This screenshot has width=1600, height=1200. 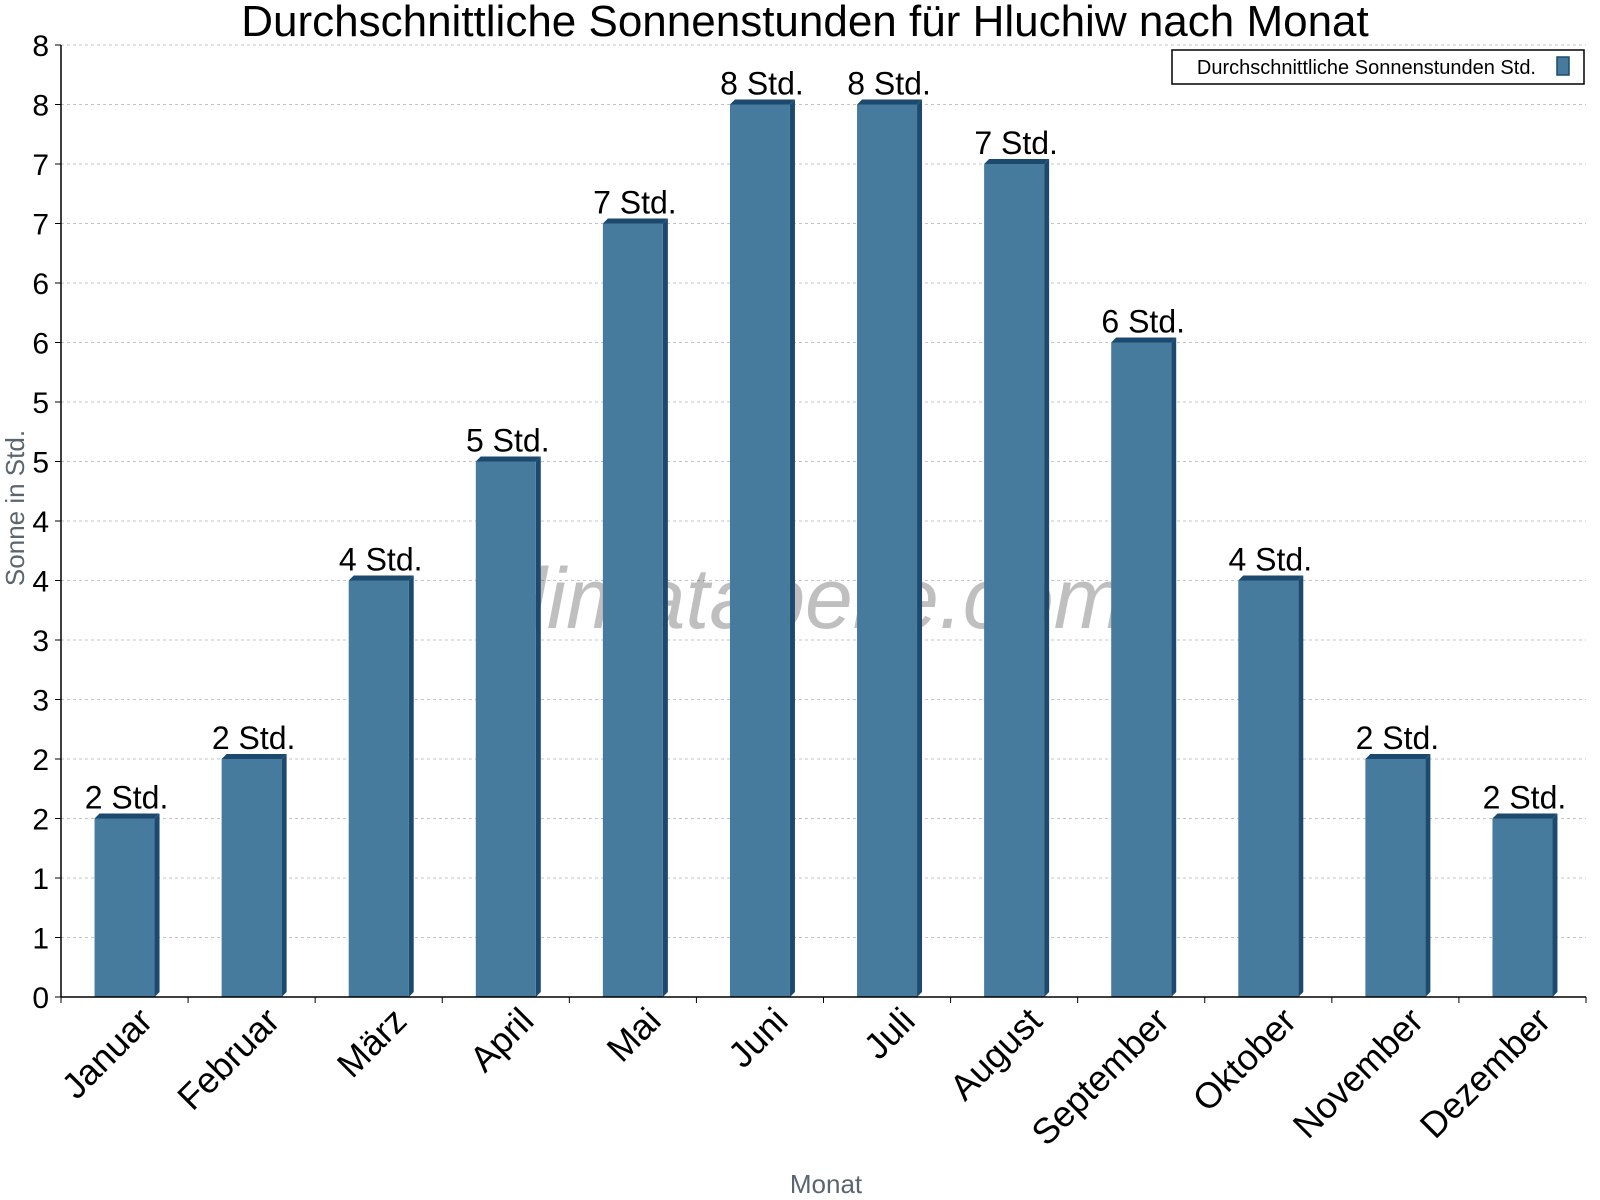 What do you see at coordinates (40, 998) in the screenshot?
I see `y-tick-label: 0` at bounding box center [40, 998].